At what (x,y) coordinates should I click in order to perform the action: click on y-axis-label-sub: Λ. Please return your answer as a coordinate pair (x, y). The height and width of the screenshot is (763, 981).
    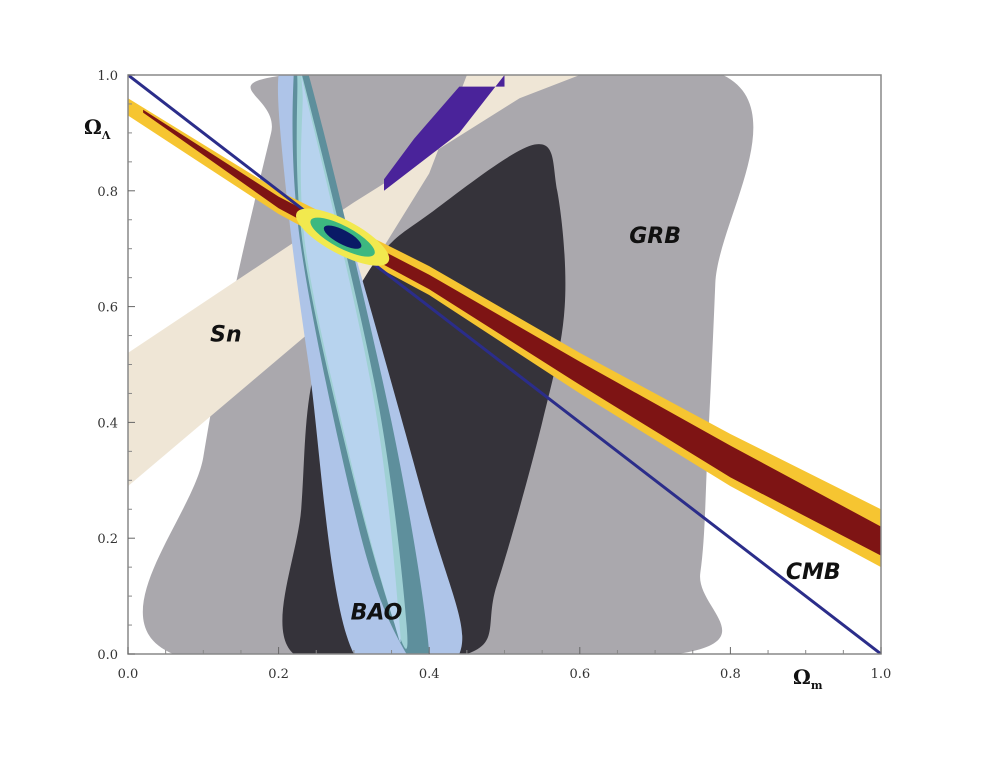
    Looking at the image, I should click on (106, 135).